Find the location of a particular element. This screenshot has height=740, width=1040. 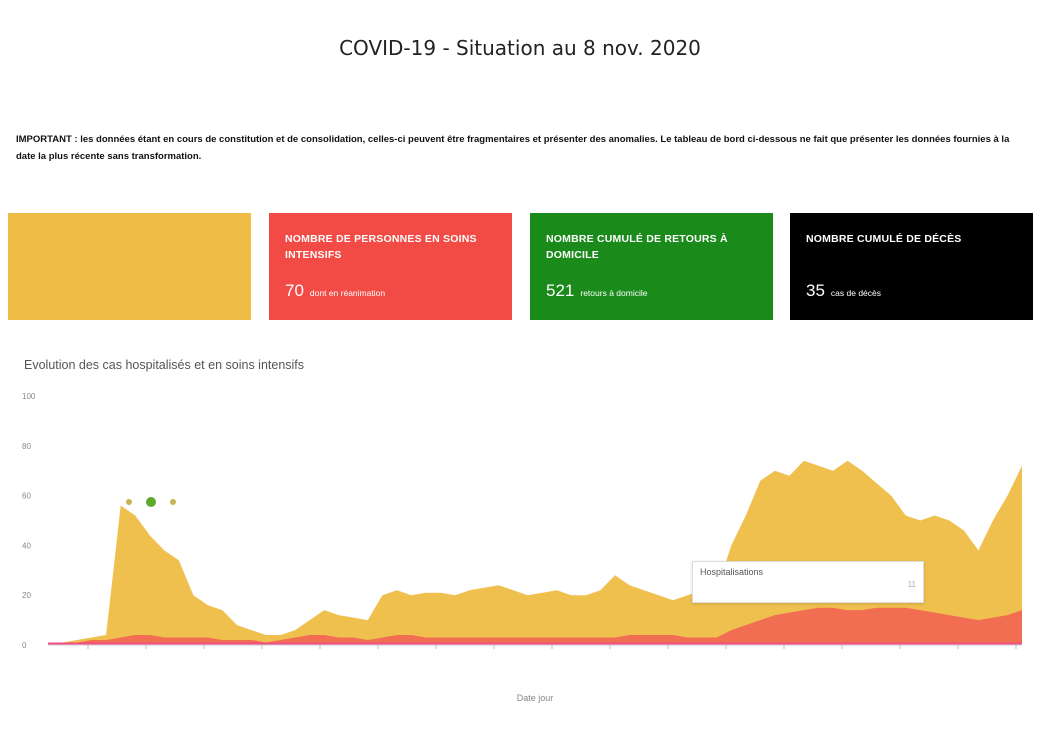

card-value-row: 35 cas de décès is located at coordinates (843, 291).